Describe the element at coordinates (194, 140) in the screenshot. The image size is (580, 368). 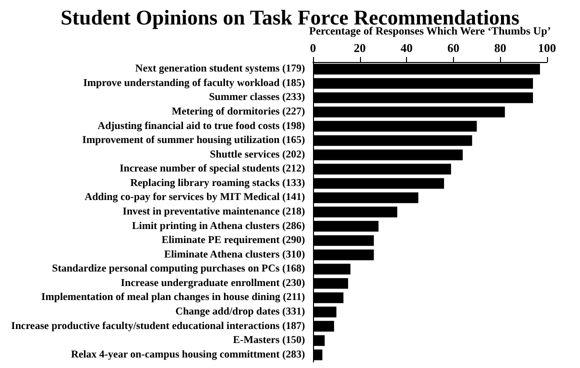
I see `y-tick-label: Improvement of summer housing utilization (165)` at that location.